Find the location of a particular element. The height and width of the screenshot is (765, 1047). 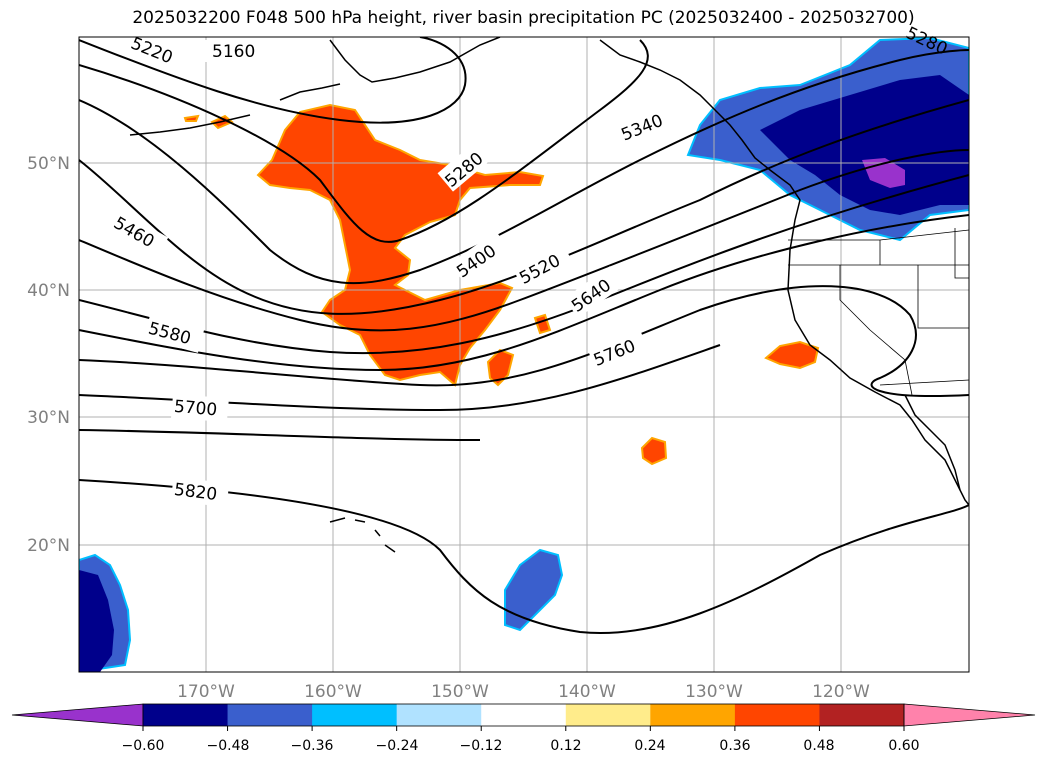

colorbar-tick-label: 0.36 is located at coordinates (734, 746).